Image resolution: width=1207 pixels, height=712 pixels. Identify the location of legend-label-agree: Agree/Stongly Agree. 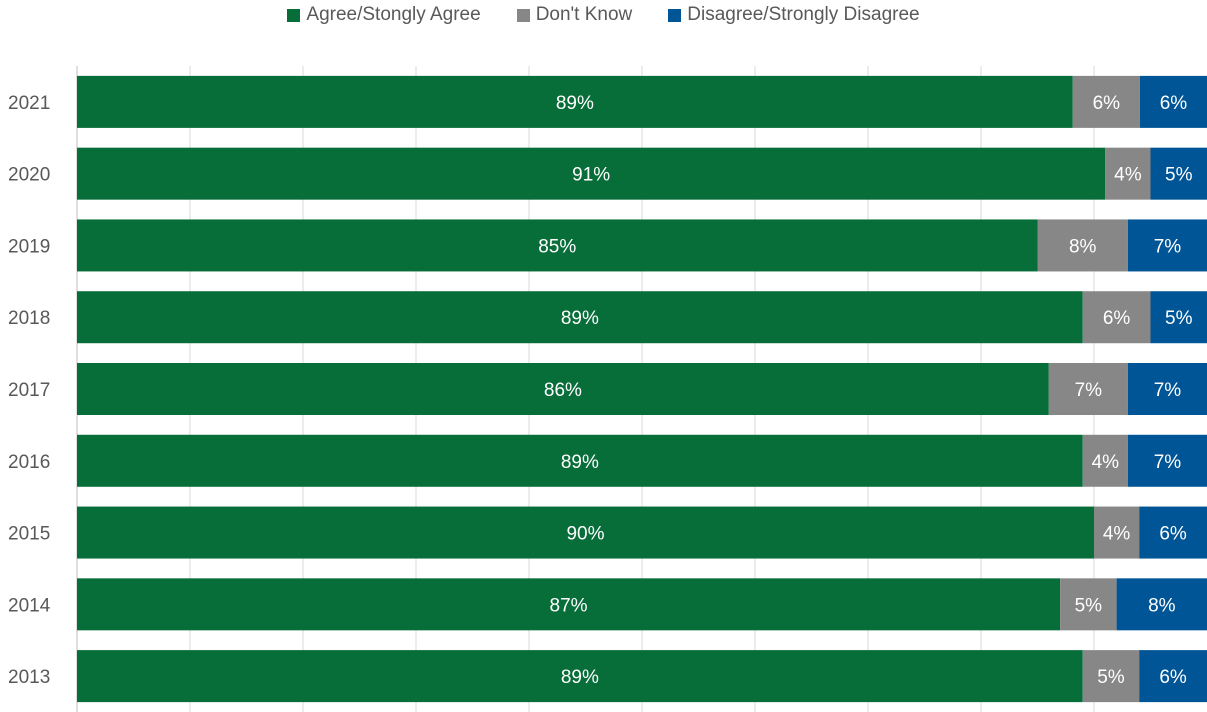
(393, 14).